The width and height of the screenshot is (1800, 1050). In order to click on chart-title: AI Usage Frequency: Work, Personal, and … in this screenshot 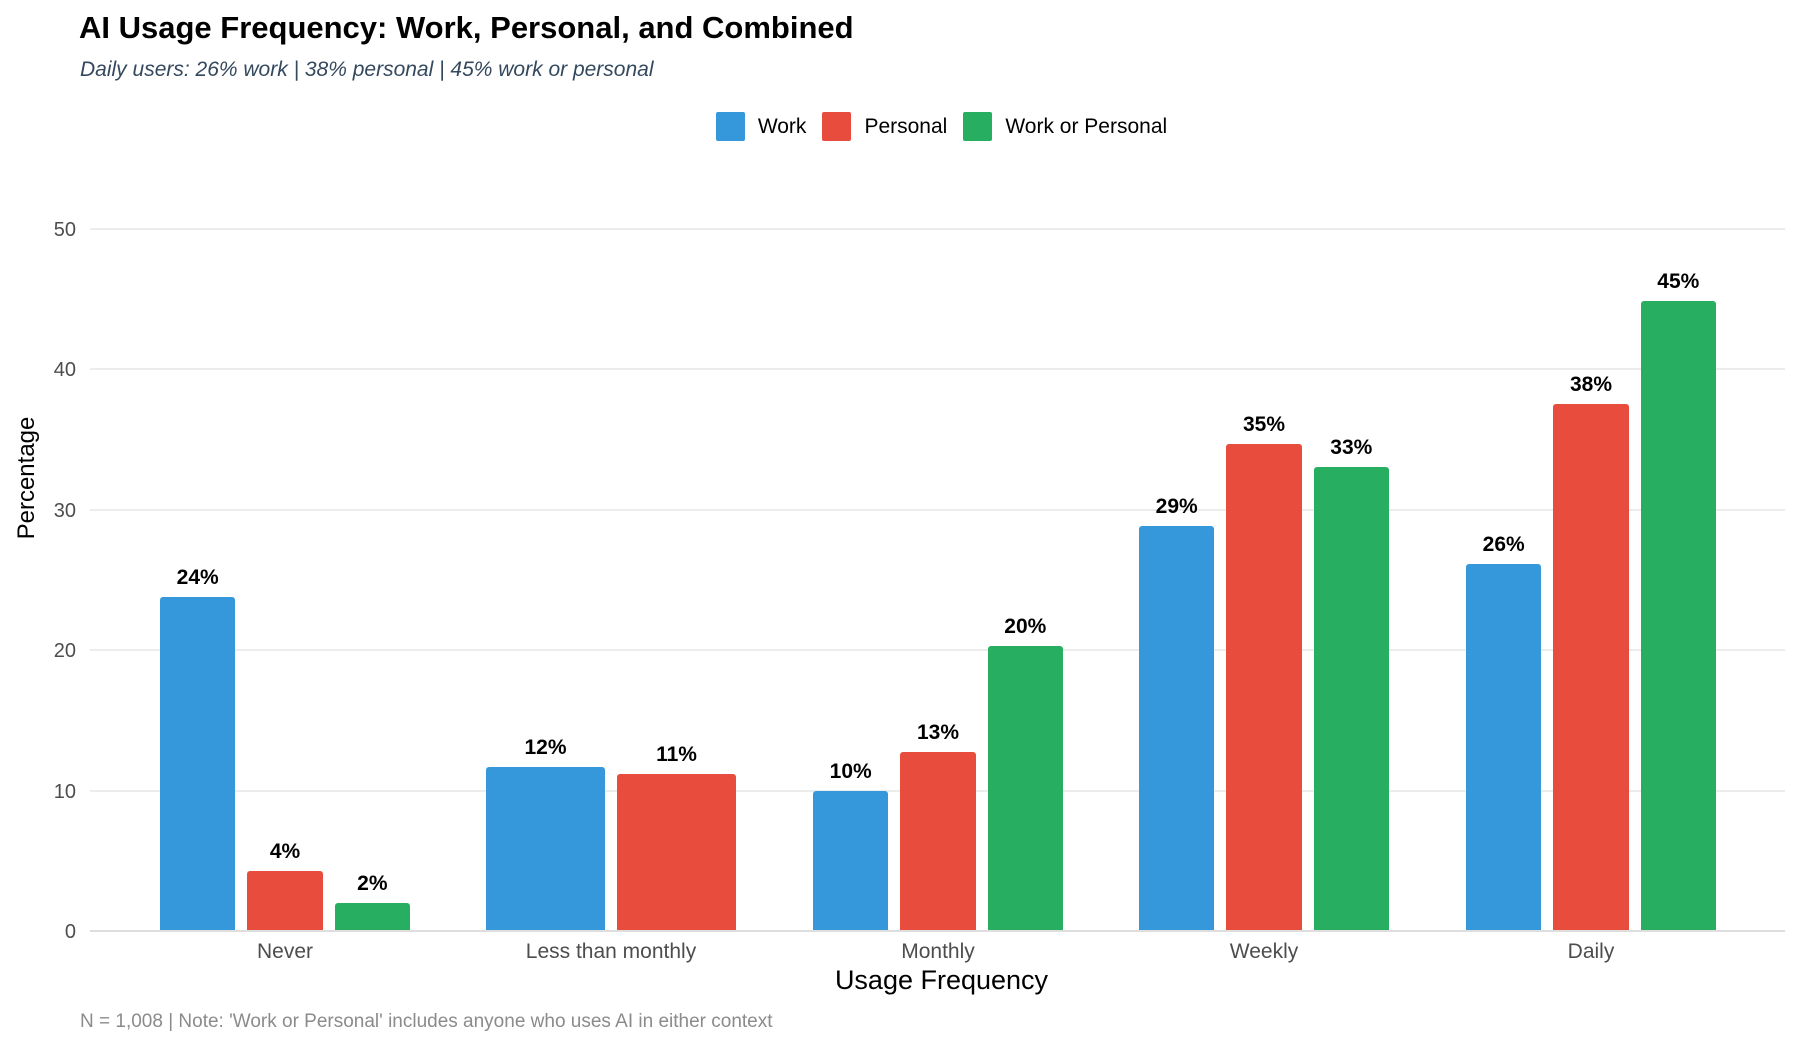, I will do `click(466, 27)`.